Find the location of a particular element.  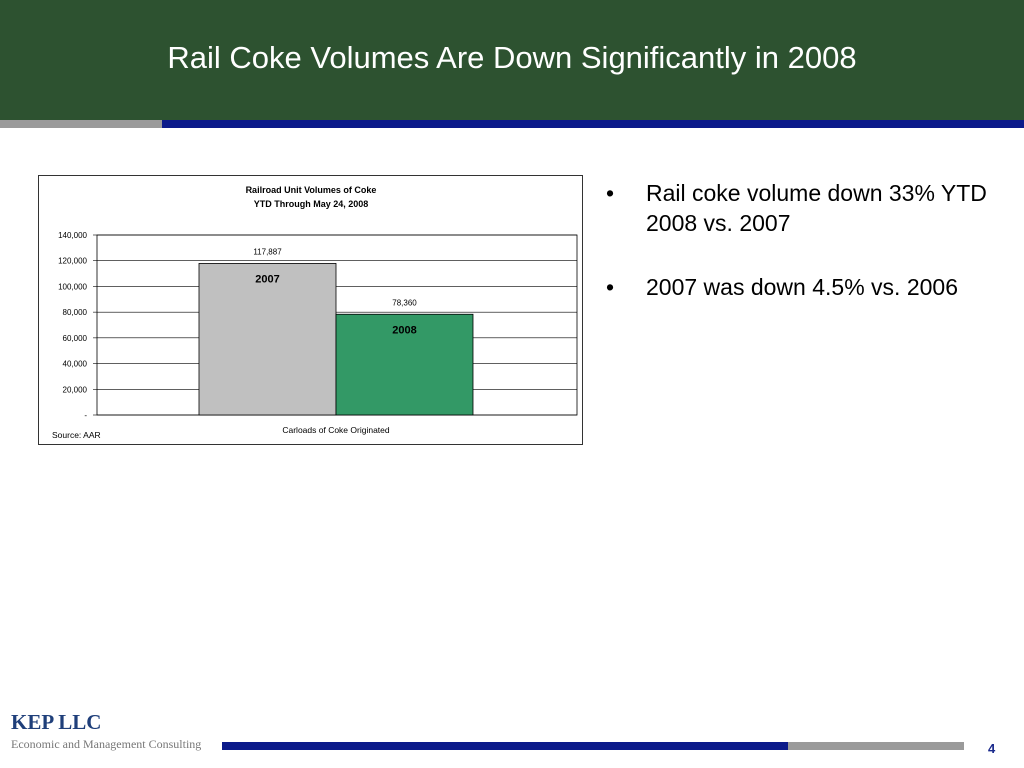

y-tick-label: 40,000 is located at coordinates (75, 364).